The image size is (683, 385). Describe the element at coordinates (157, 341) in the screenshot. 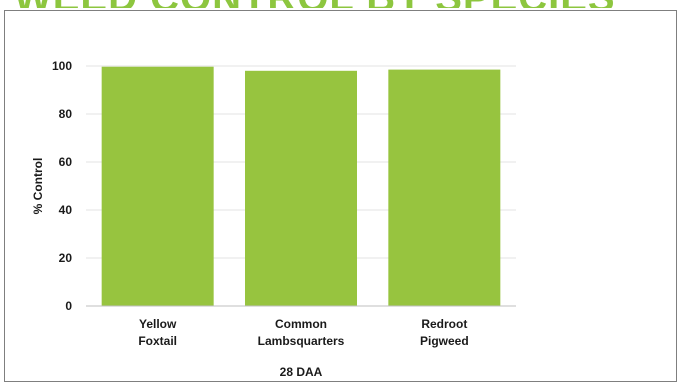

I see `x-tick-label: Foxtail` at that location.